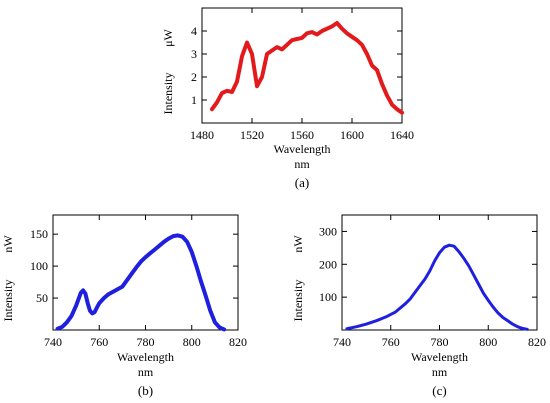 This screenshot has width=550, height=403. Describe the element at coordinates (194, 100) in the screenshot. I see `y-tick-label: 1` at that location.